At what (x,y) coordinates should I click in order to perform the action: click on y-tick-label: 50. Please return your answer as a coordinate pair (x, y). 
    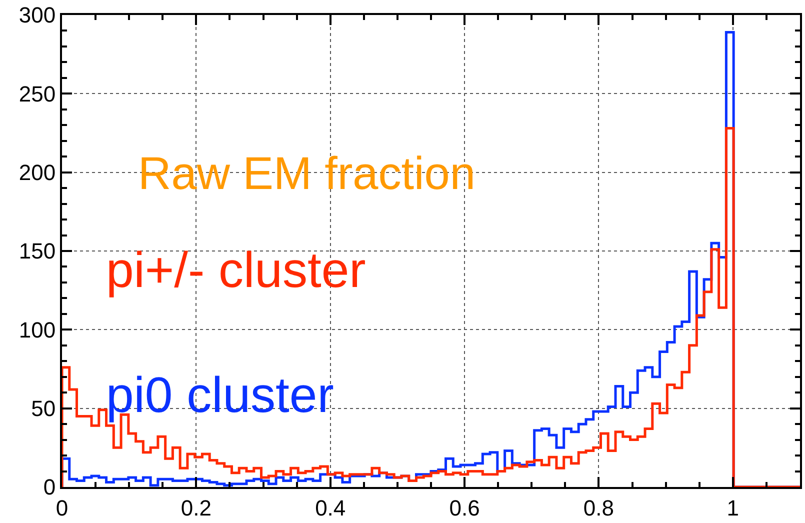
    Looking at the image, I should click on (43, 409).